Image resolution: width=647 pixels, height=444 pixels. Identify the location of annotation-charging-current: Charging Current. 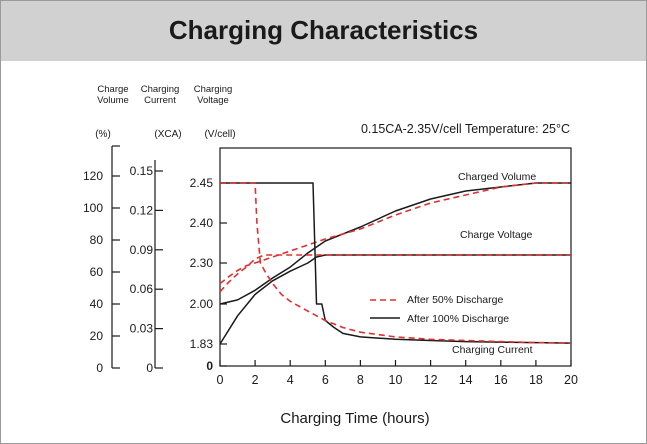
(492, 350).